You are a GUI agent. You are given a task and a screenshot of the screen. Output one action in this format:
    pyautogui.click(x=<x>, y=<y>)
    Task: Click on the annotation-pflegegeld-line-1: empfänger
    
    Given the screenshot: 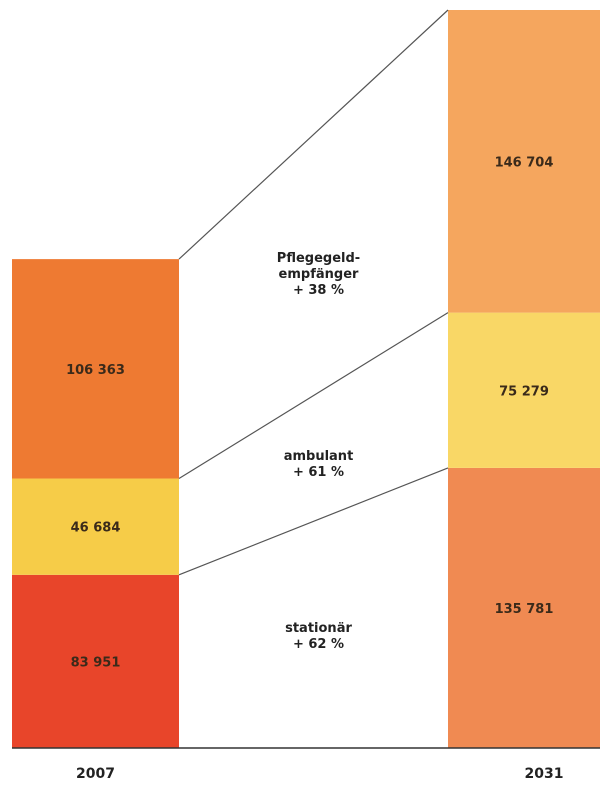 What is the action you would take?
    pyautogui.click(x=319, y=274)
    